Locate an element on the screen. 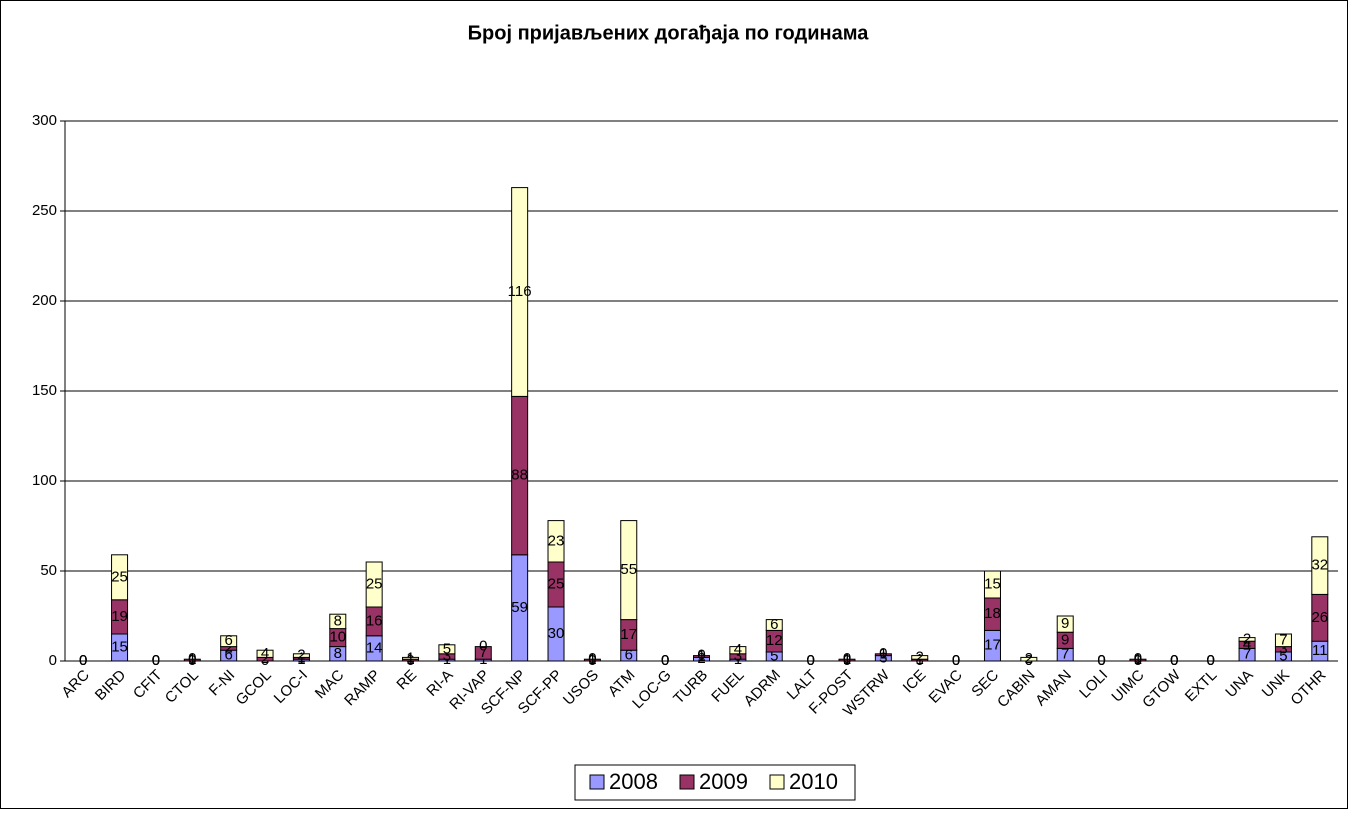 The width and height of the screenshot is (1348, 814). data-label: 10 is located at coordinates (337, 637).